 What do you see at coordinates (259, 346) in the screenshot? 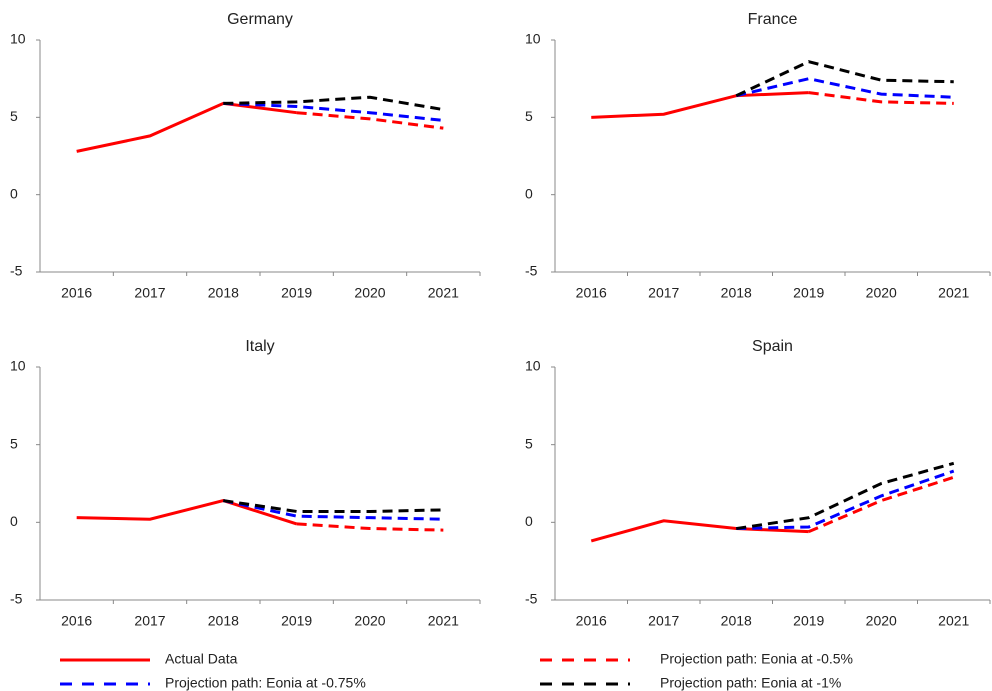
I see `chart-title: Italy` at bounding box center [259, 346].